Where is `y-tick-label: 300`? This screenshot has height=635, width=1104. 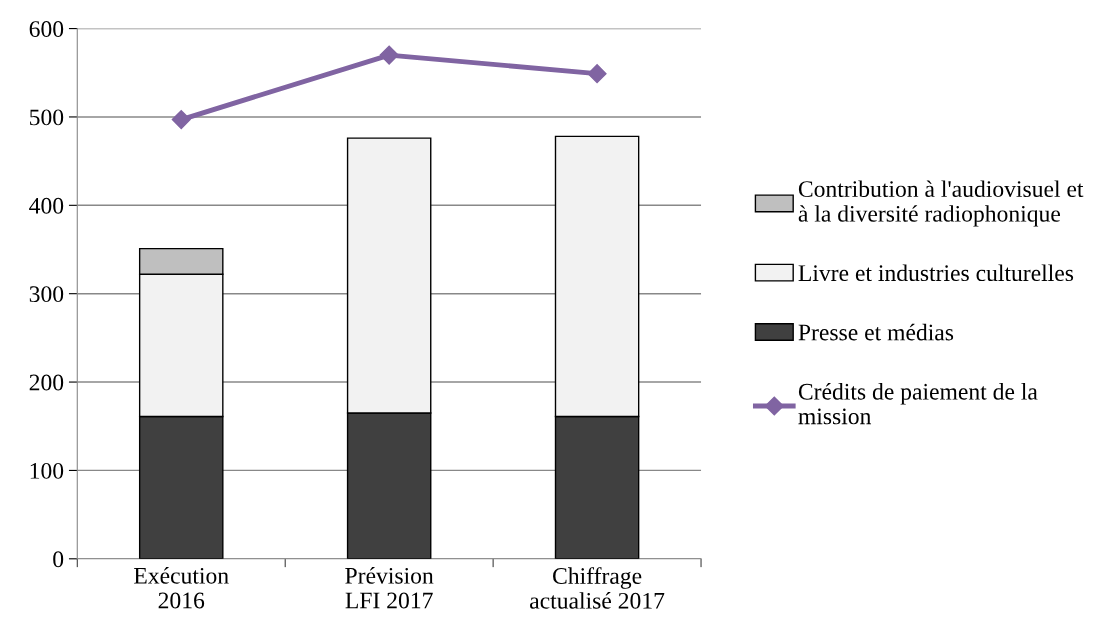
y-tick-label: 300 is located at coordinates (46, 294).